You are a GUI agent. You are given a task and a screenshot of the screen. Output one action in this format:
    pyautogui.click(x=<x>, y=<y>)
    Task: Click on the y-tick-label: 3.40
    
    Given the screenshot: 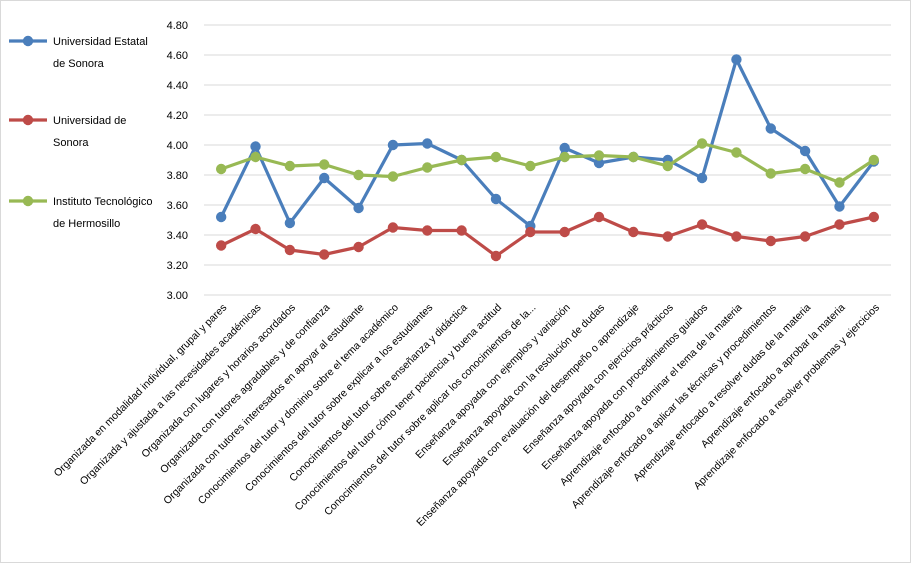 What is the action you would take?
    pyautogui.click(x=177, y=236)
    